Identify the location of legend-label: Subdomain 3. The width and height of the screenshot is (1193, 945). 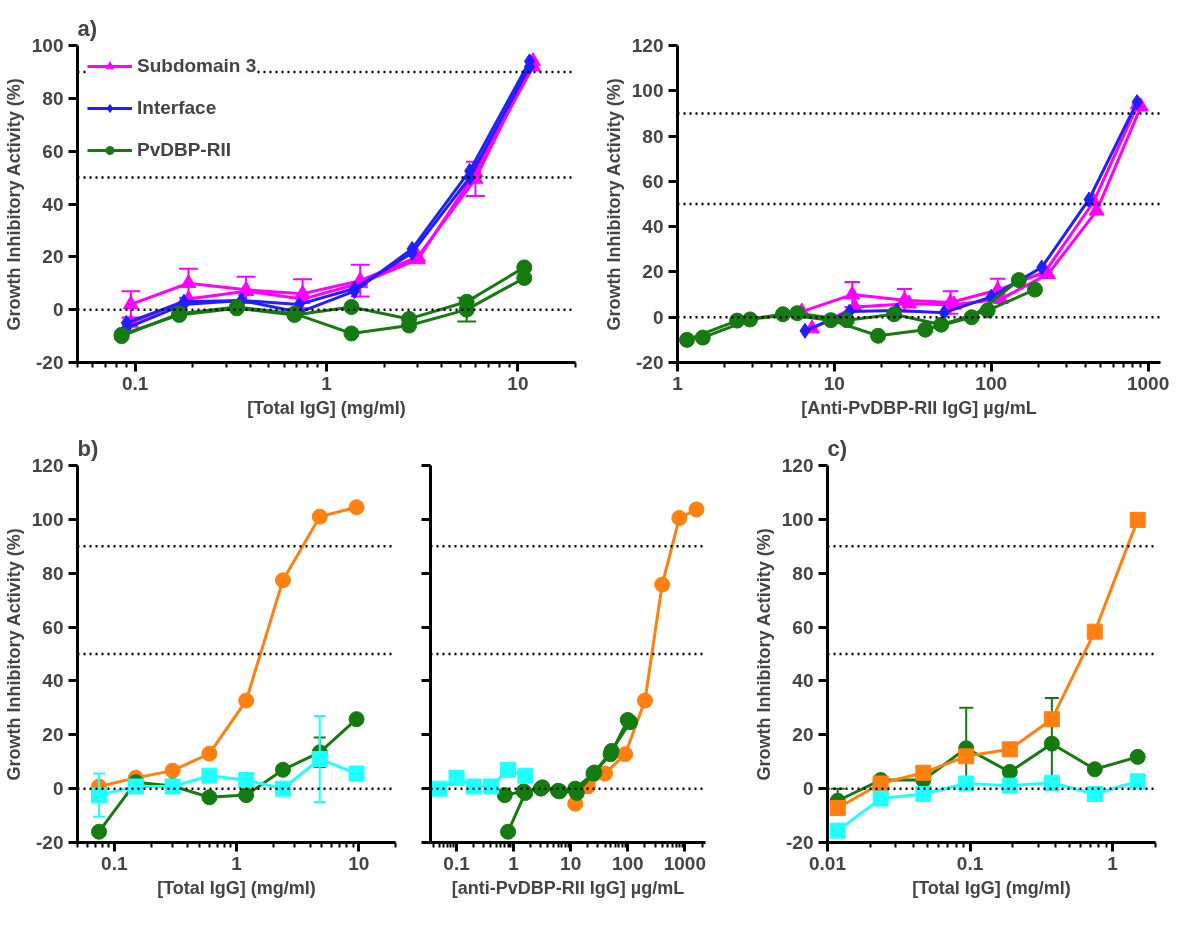
(197, 66).